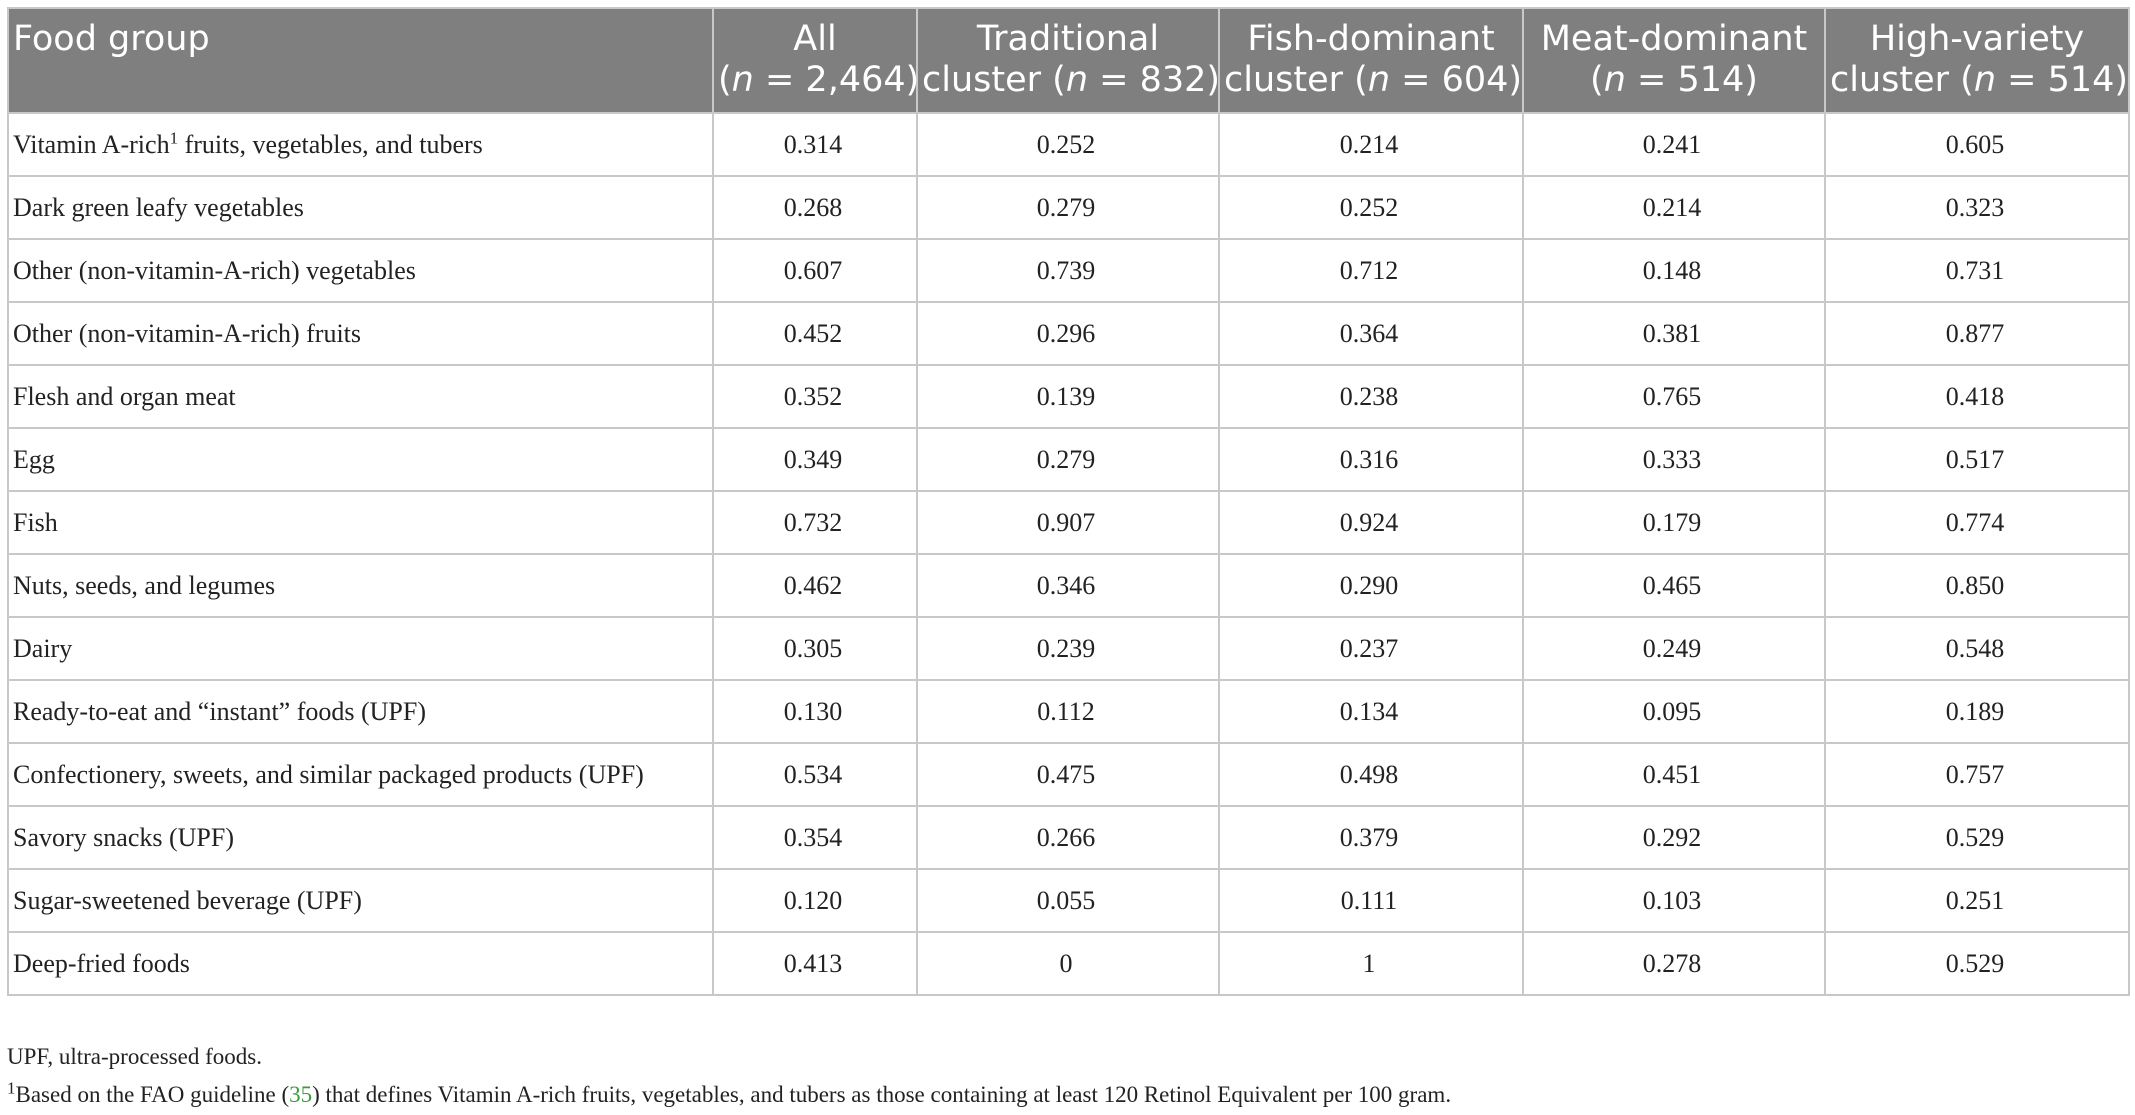 The width and height of the screenshot is (2135, 1115). What do you see at coordinates (1674, 900) in the screenshot?
I see `value-cell: 0.103` at bounding box center [1674, 900].